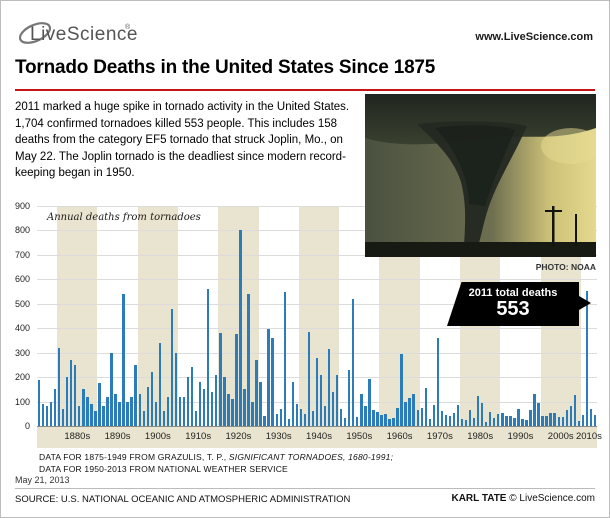 The height and width of the screenshot is (518, 610). Describe the element at coordinates (587, 358) in the screenshot. I see `bar-2011` at that location.